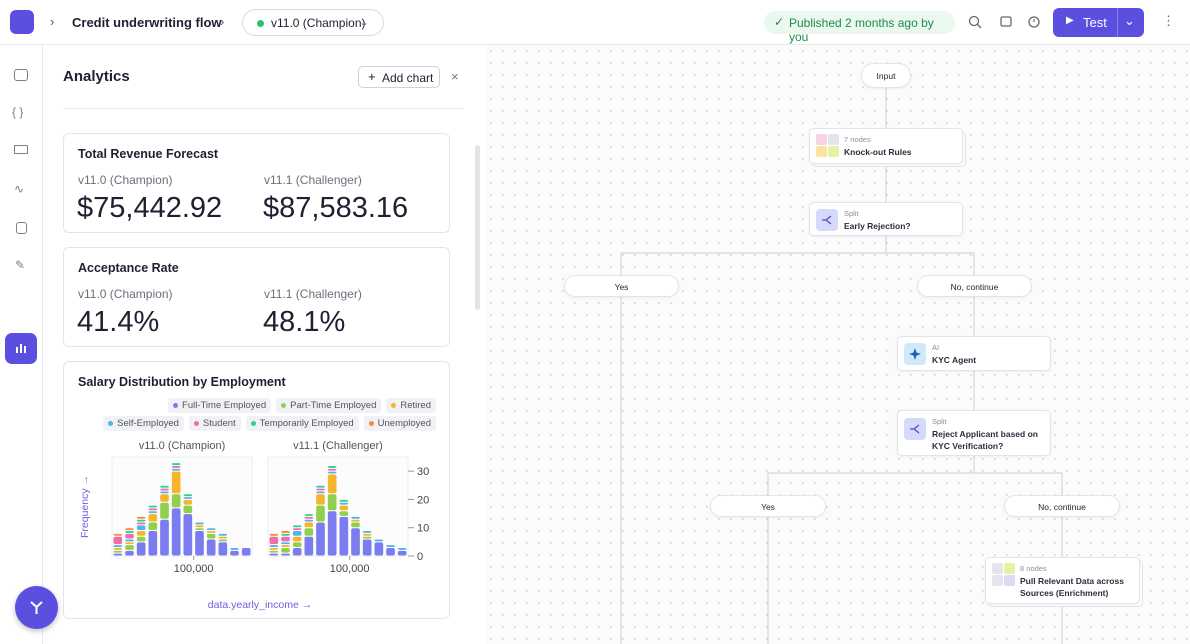  I want to click on legend-item: Unemployed, so click(399, 423).